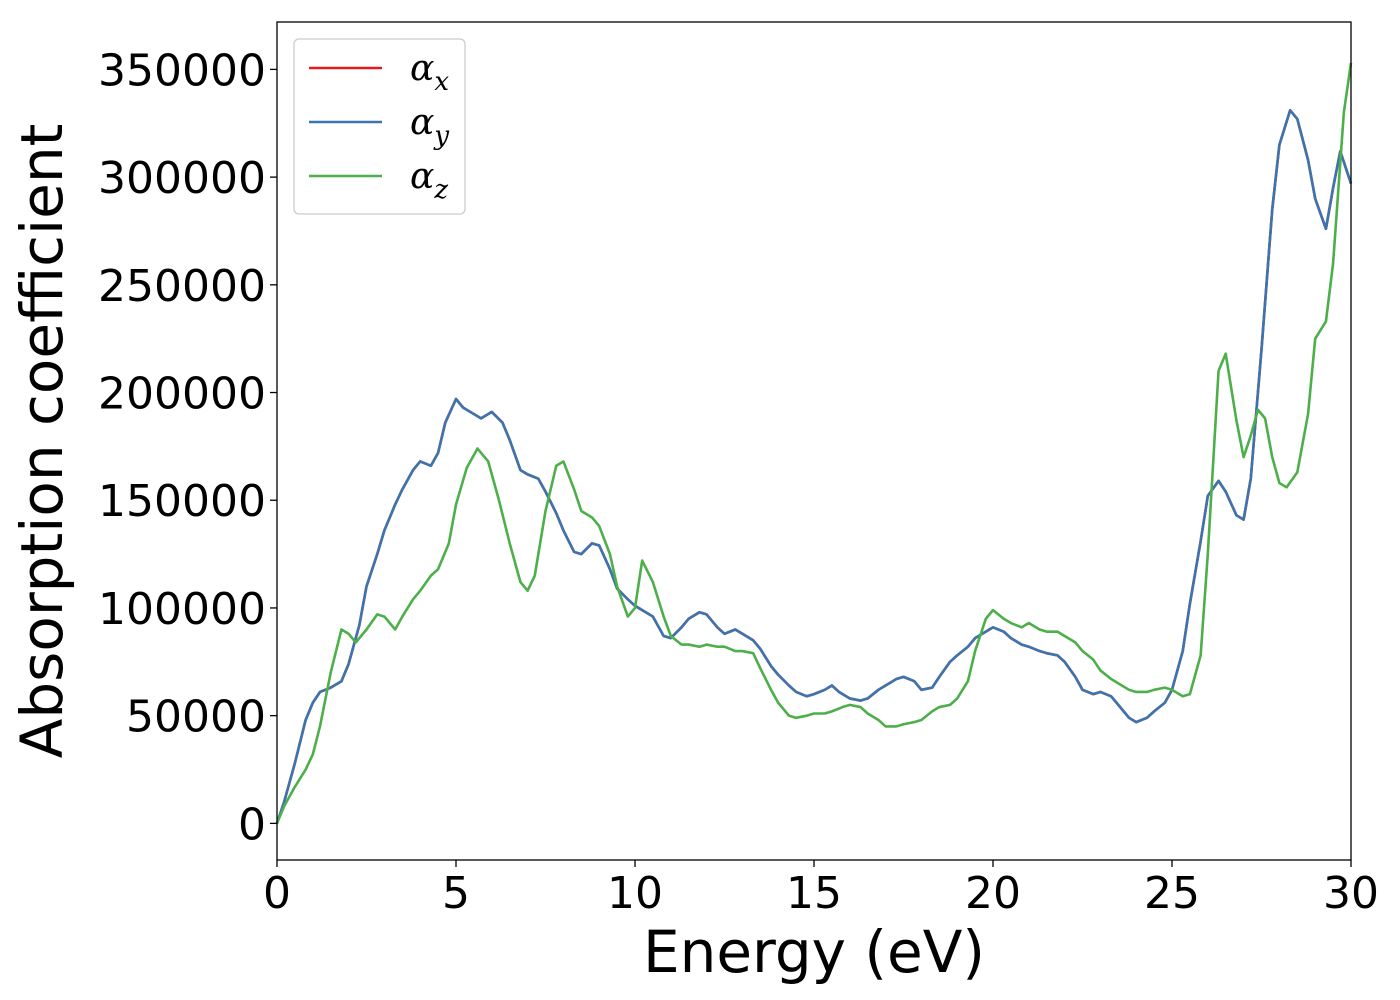 Image resolution: width=1400 pixels, height=1000 pixels. I want to click on y-tick-label: 250000, so click(182, 286).